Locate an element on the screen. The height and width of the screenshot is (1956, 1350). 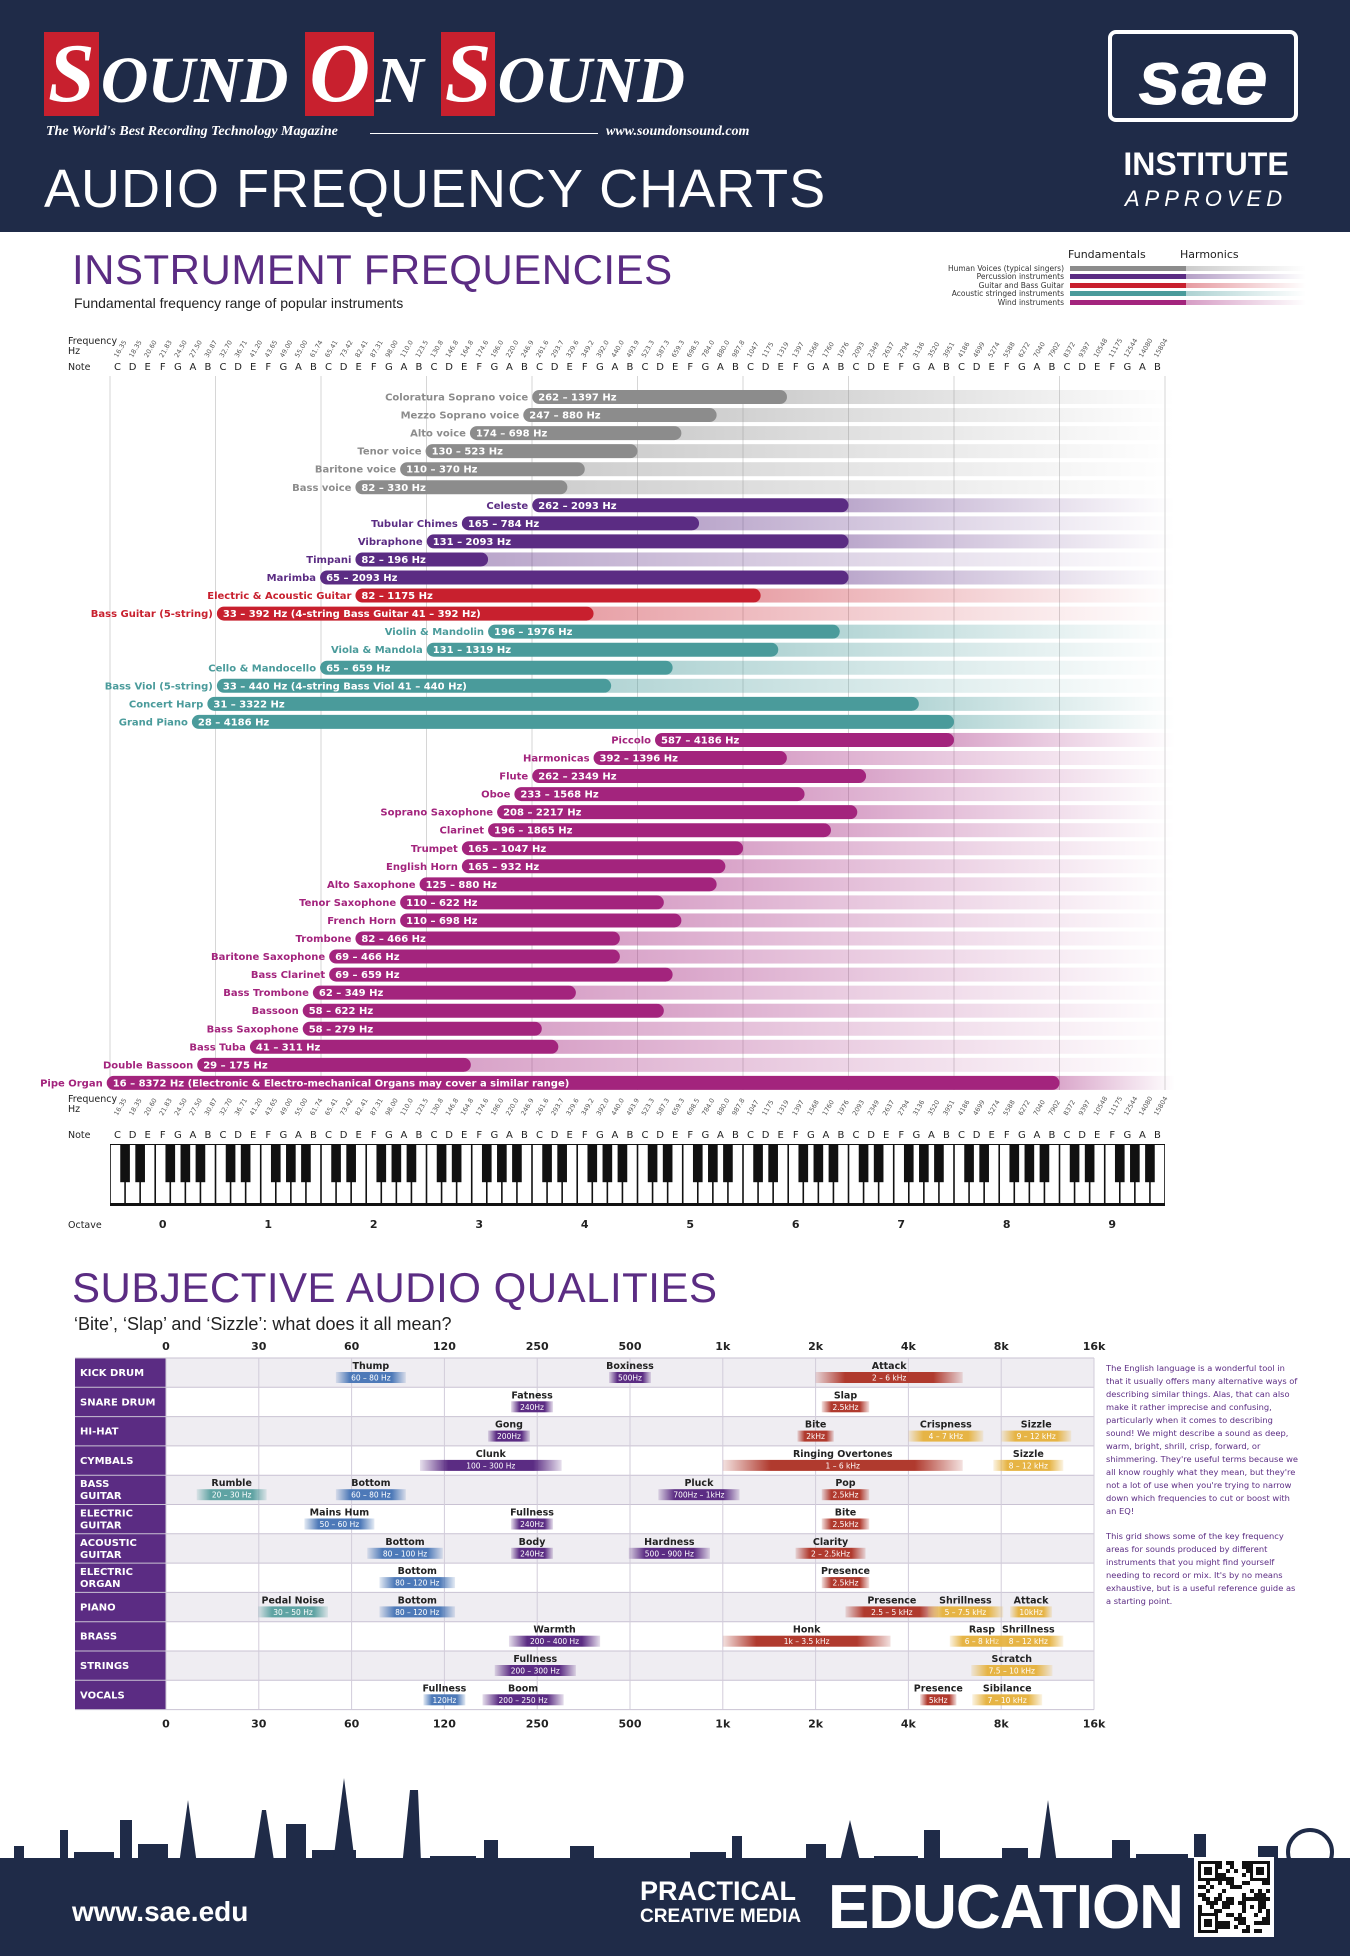
frequency-tick-label: 7040 is located at coordinates (1039, 1108).